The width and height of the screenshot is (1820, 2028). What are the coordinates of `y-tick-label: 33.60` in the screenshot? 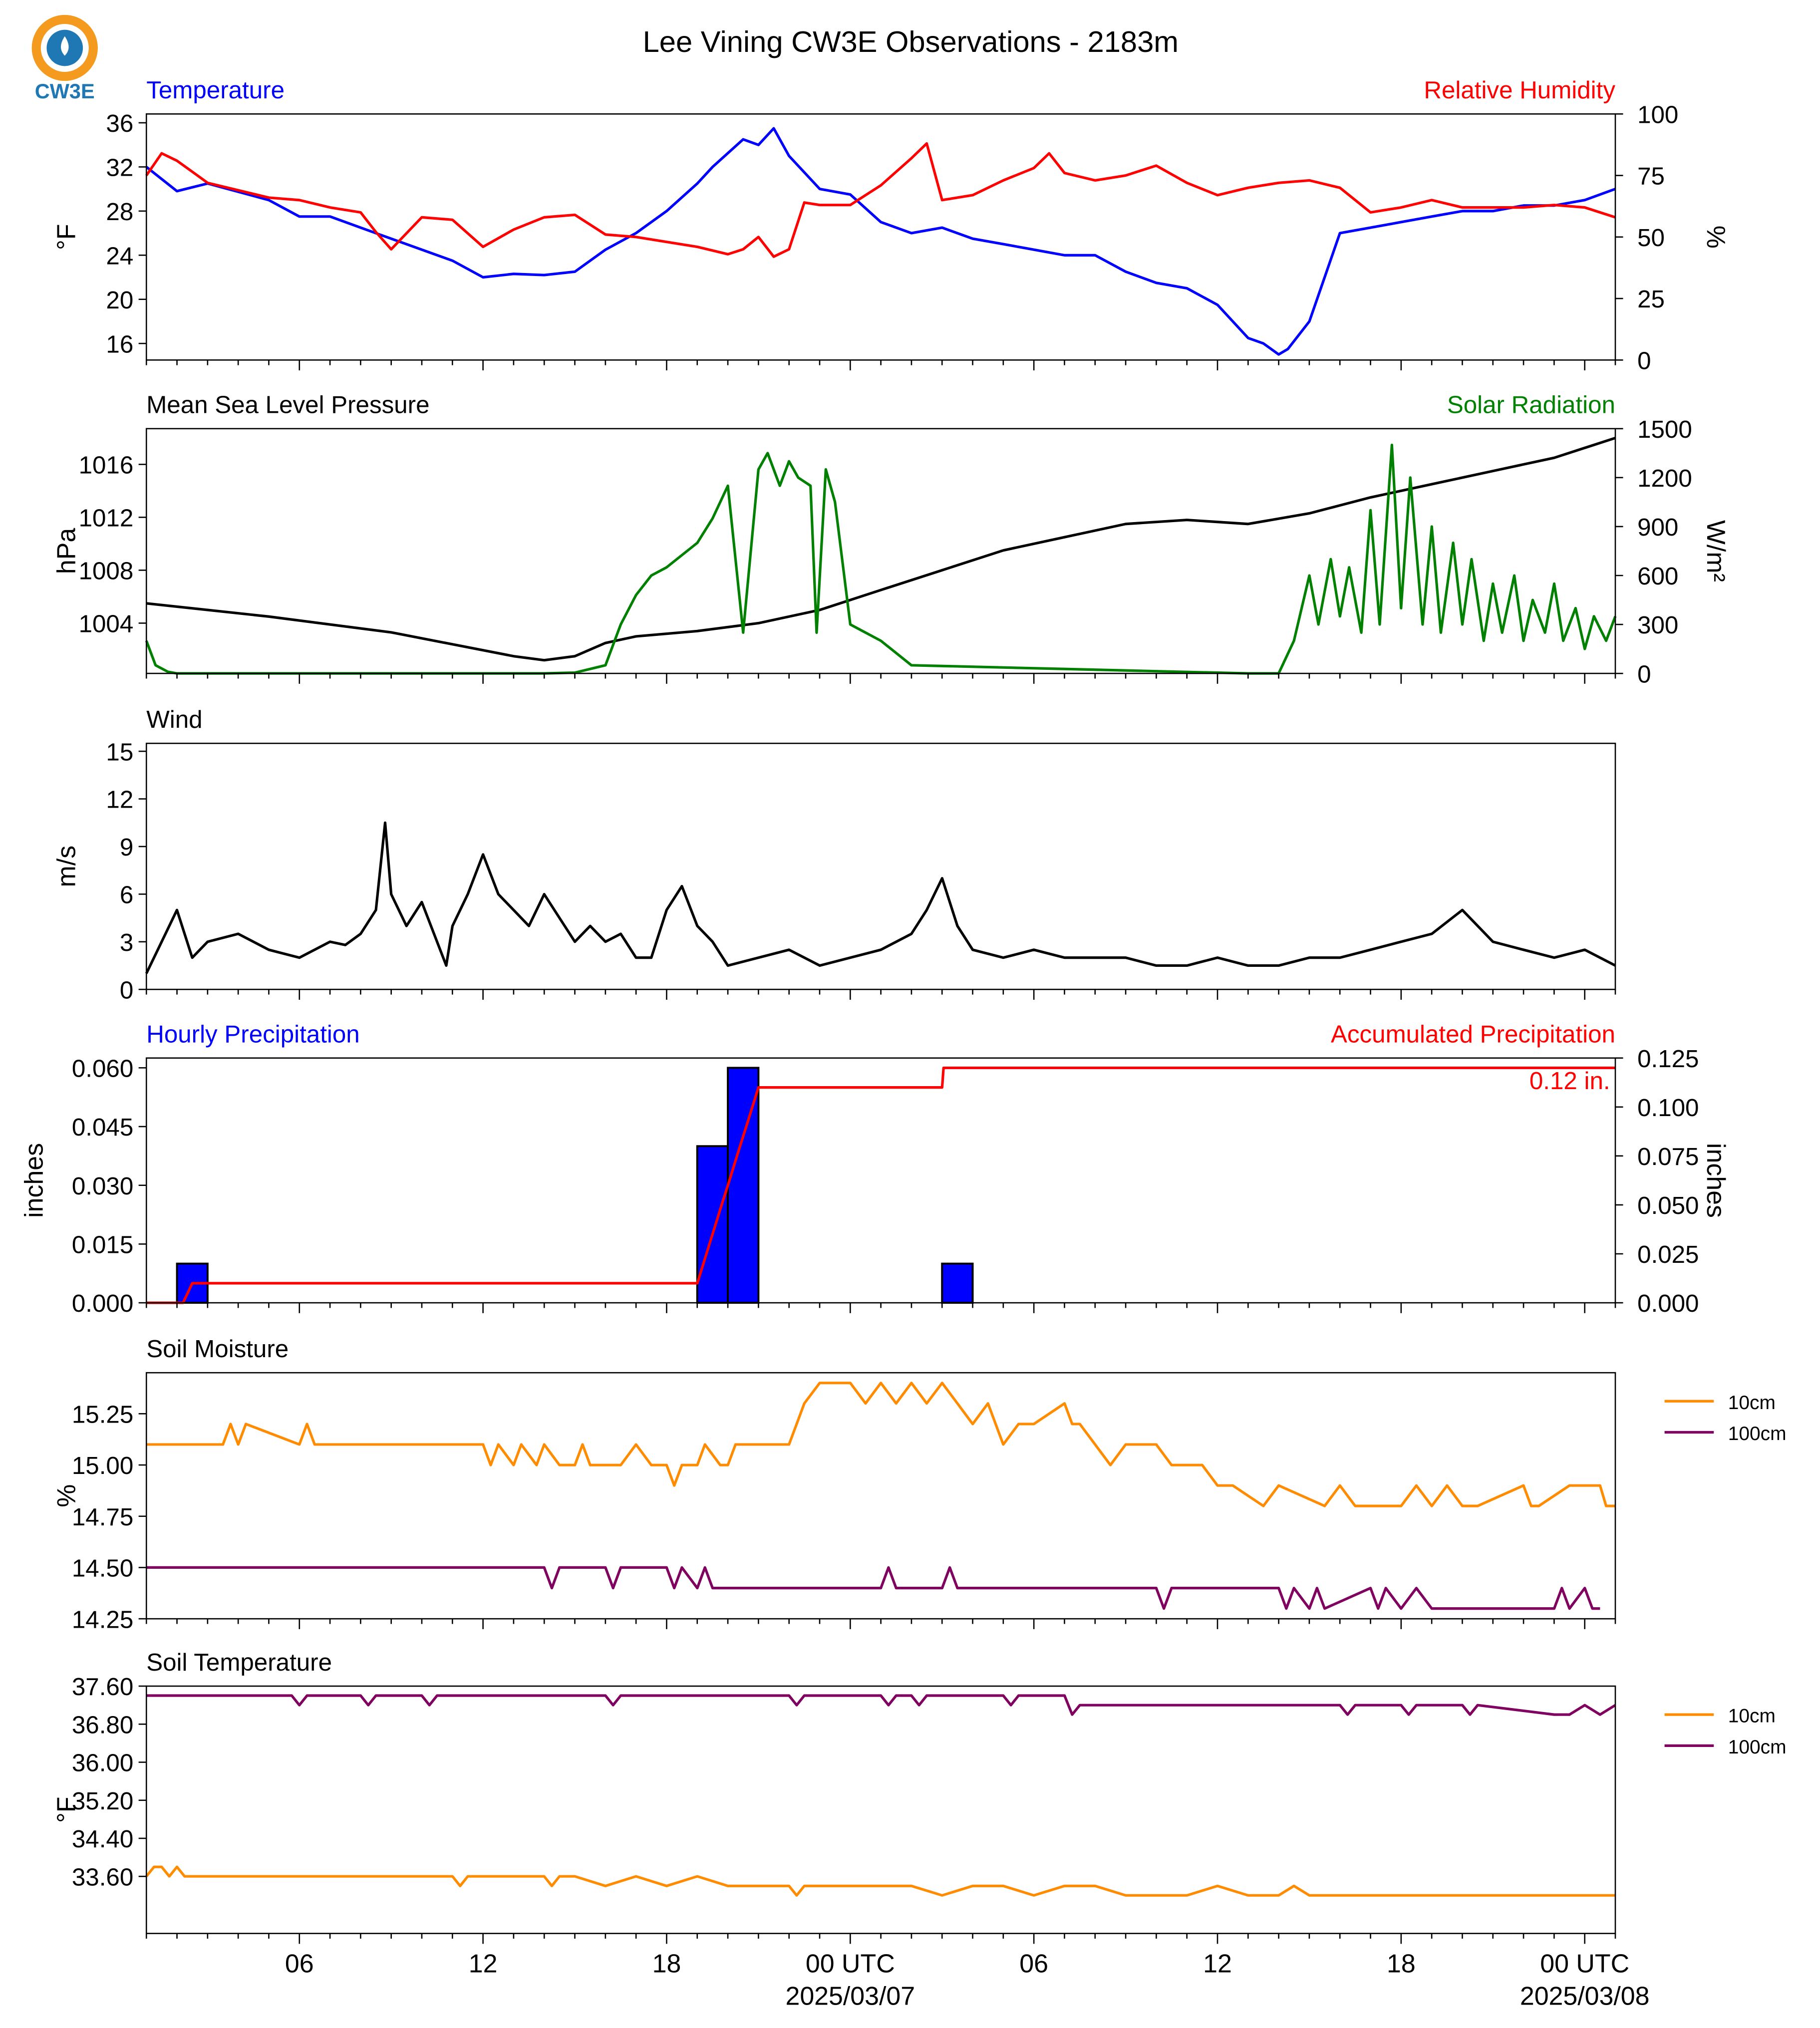 It's located at (102, 1877).